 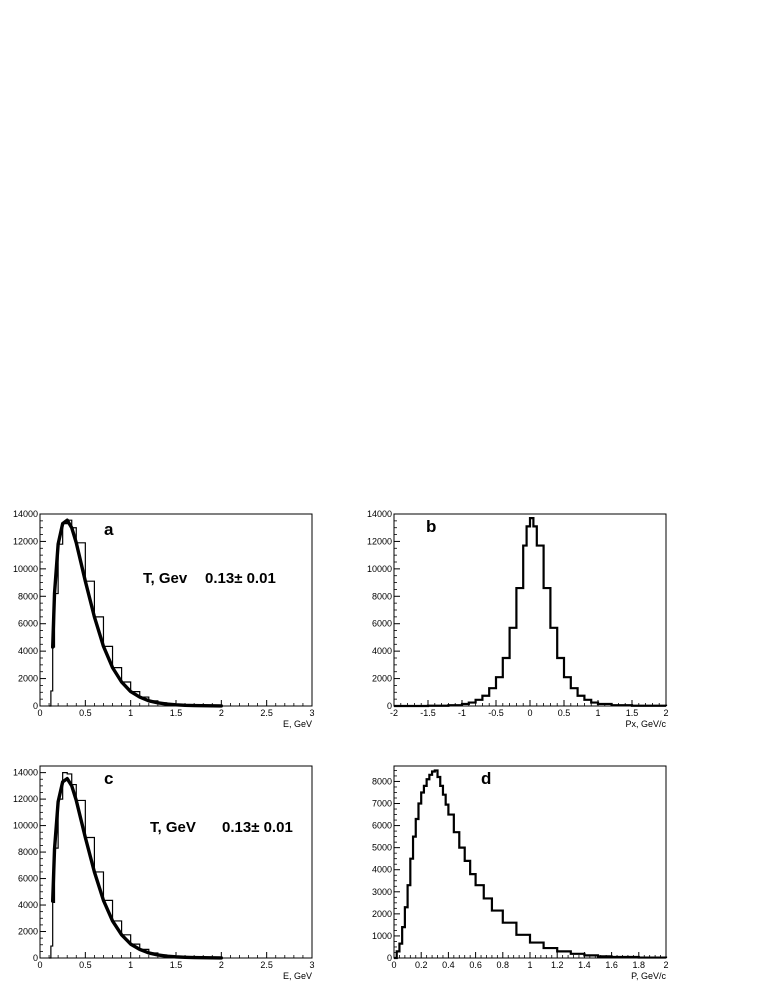 I want to click on panel-b-frame, so click(x=530, y=610).